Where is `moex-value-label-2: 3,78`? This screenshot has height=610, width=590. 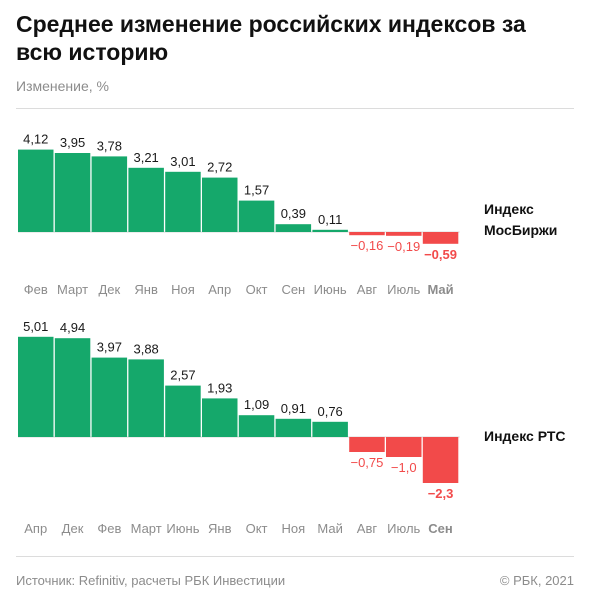 moex-value-label-2: 3,78 is located at coordinates (109, 145).